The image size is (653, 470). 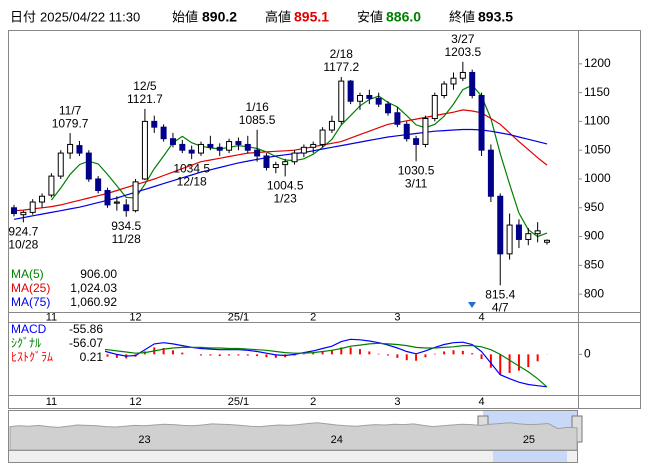 I want to click on annotation-value: 1079.7, so click(x=70, y=123).